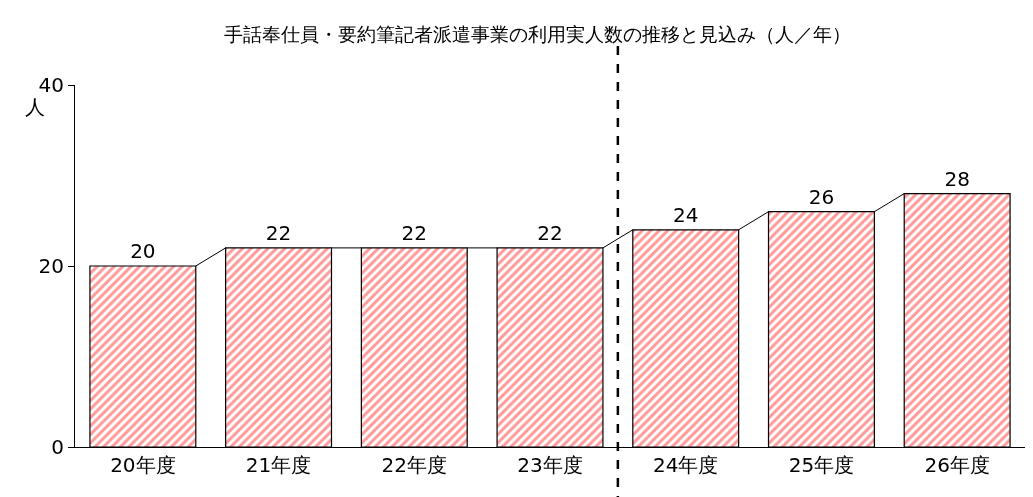  I want to click on y-tick-label: 0, so click(57, 447).